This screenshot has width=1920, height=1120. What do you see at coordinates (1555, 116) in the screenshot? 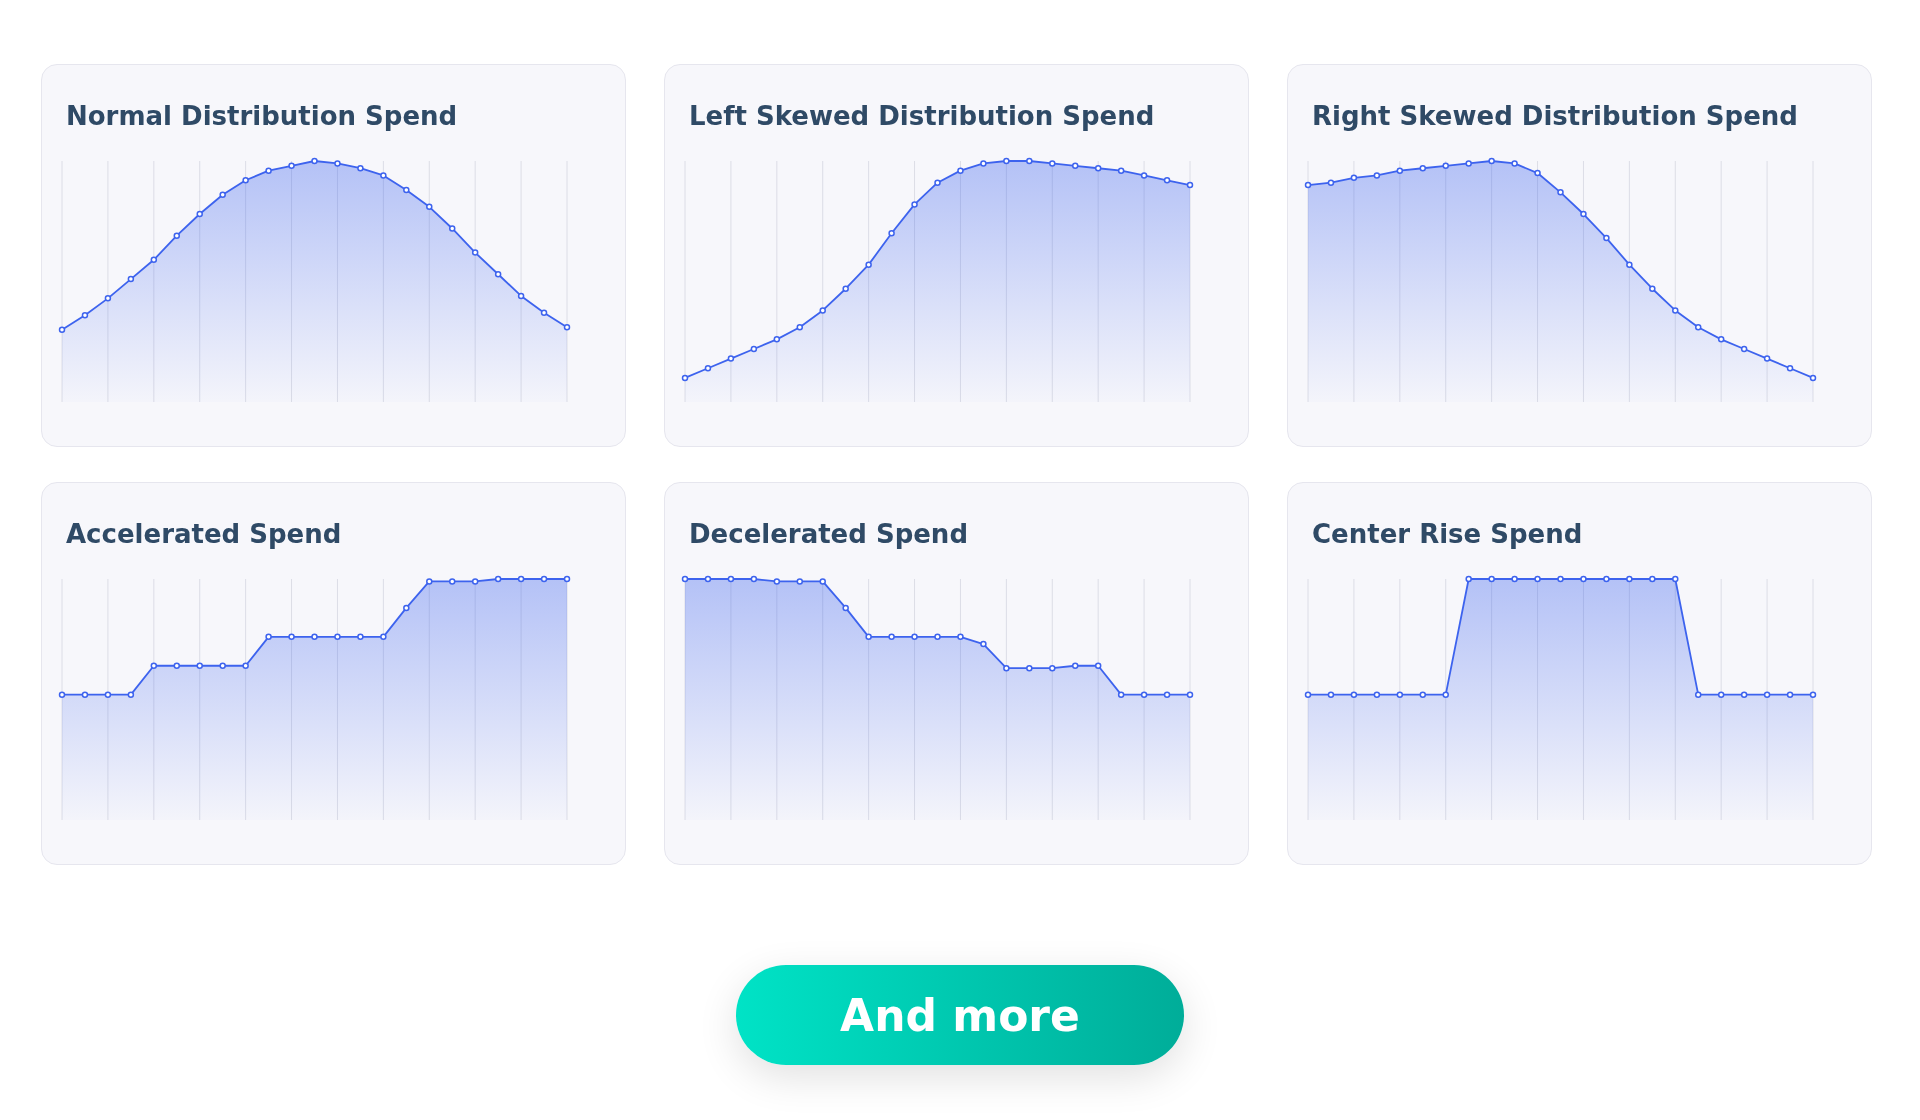
I see `chart-title: Right Skewed Distribution Spend` at bounding box center [1555, 116].